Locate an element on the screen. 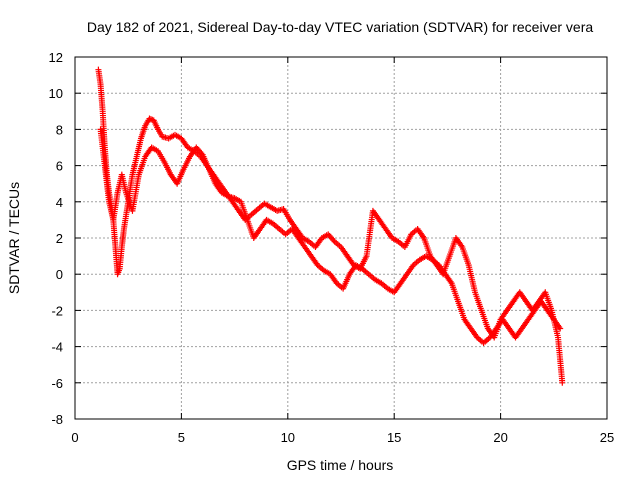  y-tick-label: 6 is located at coordinates (59, 166).